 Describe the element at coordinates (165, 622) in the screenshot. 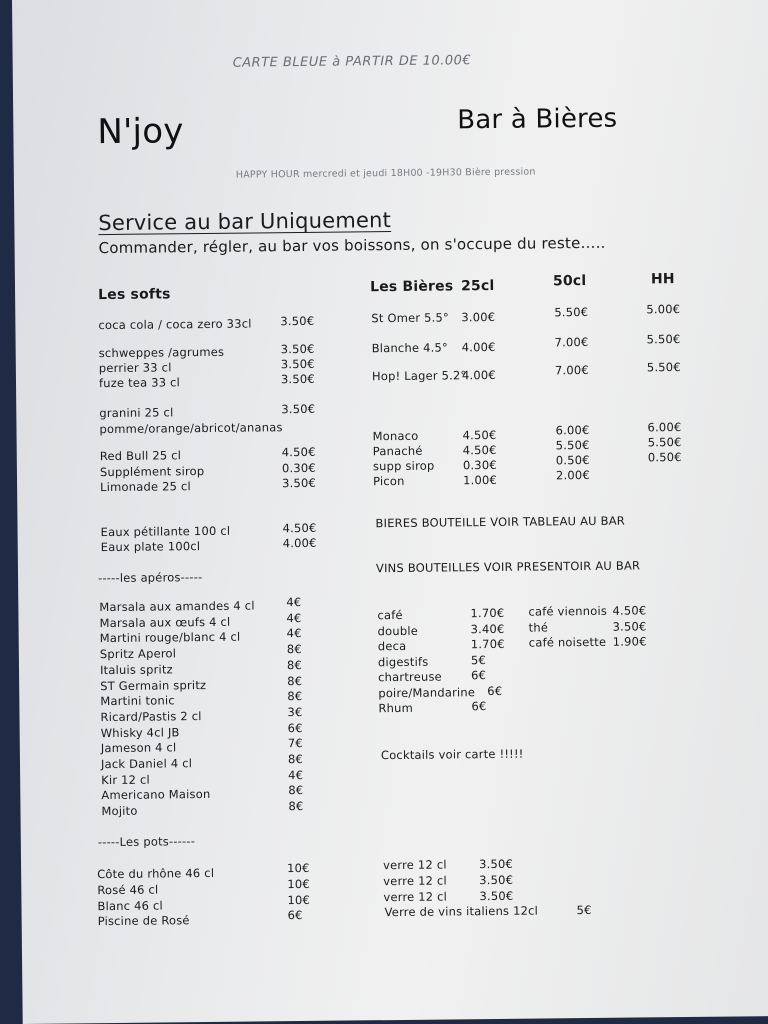

I see `menu-item-name: Marsala aux œufs 4 cl` at that location.